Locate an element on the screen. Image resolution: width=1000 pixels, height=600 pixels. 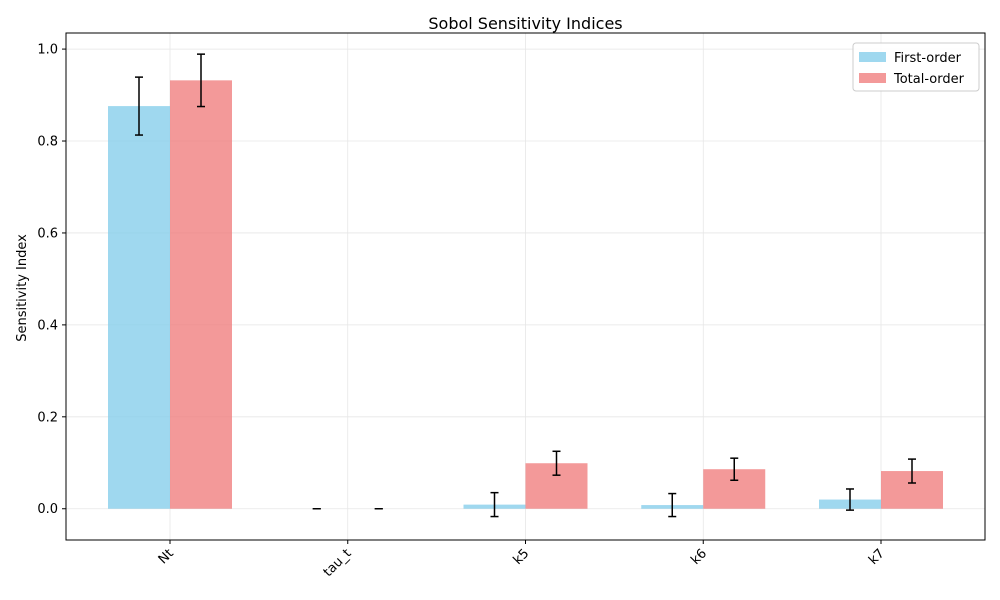
bar-total-order-Nt is located at coordinates (201, 294).